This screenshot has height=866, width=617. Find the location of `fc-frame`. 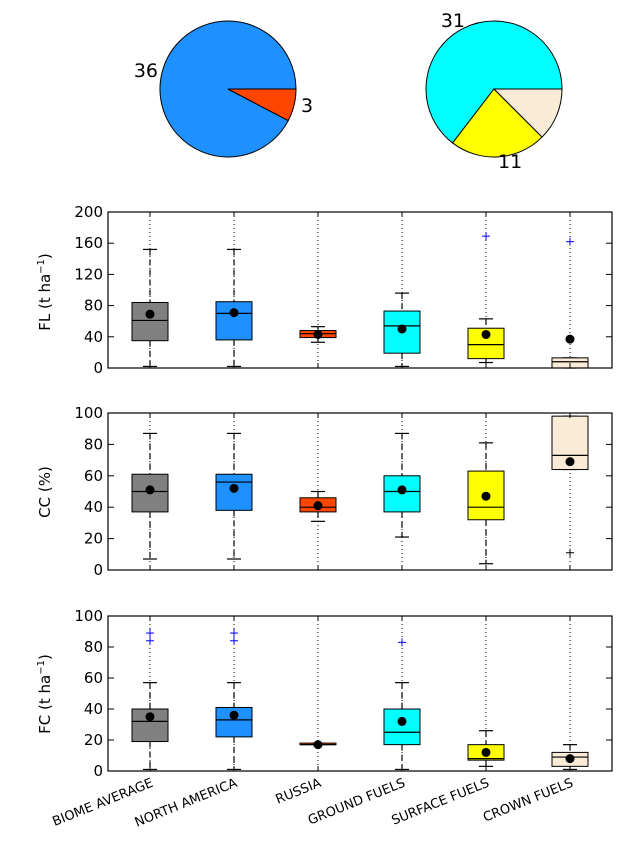

fc-frame is located at coordinates (360, 693).